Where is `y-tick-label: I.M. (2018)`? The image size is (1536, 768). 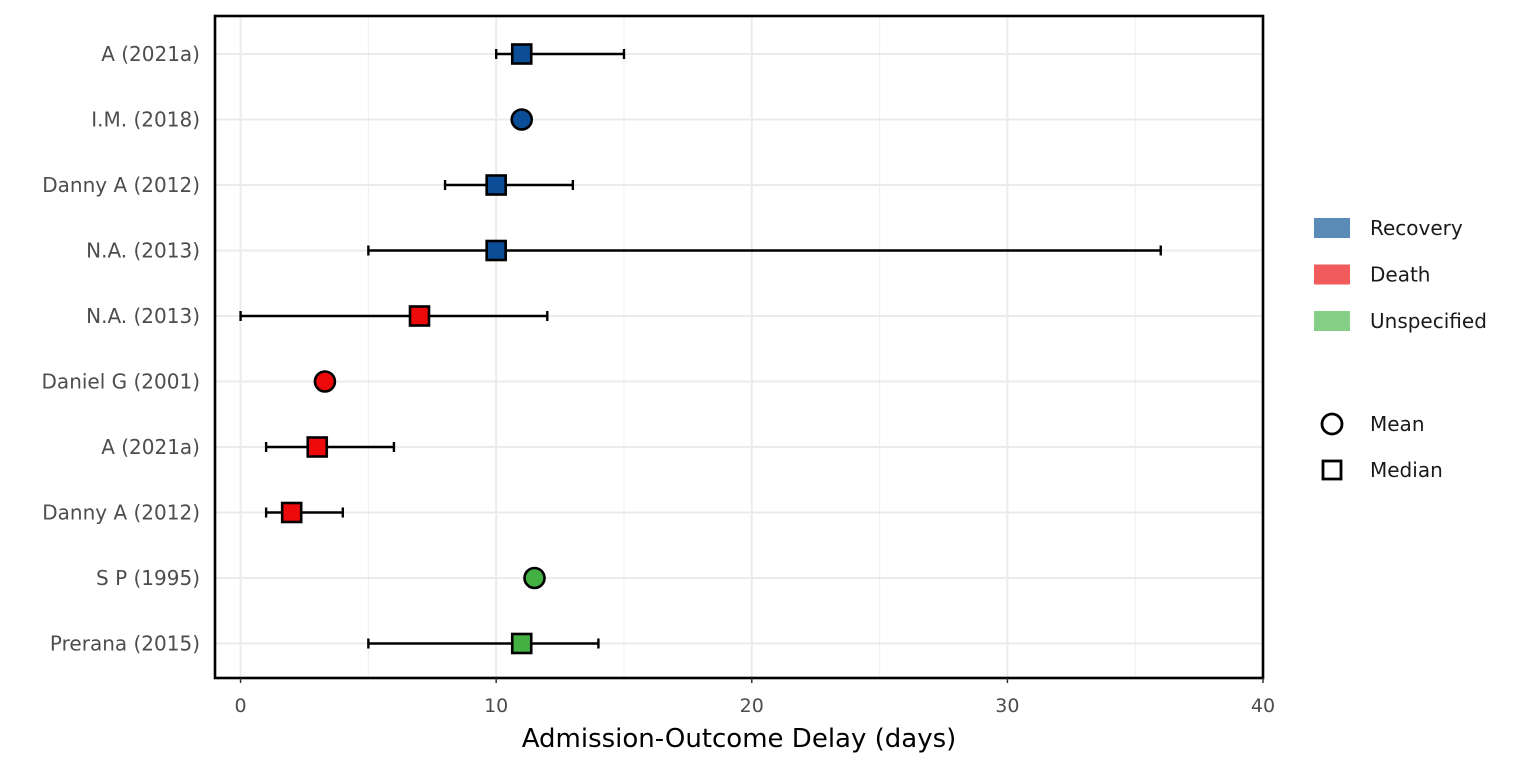
y-tick-label: I.M. (2018) is located at coordinates (145, 120).